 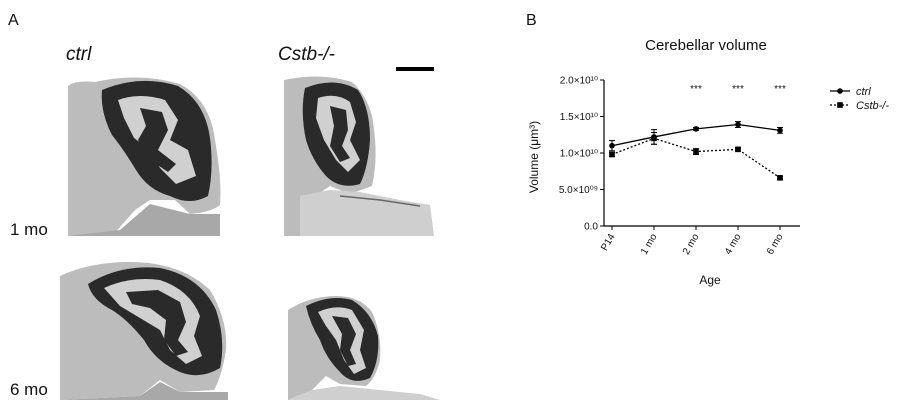 I want to click on x-axis-label: Age, so click(x=710, y=280).